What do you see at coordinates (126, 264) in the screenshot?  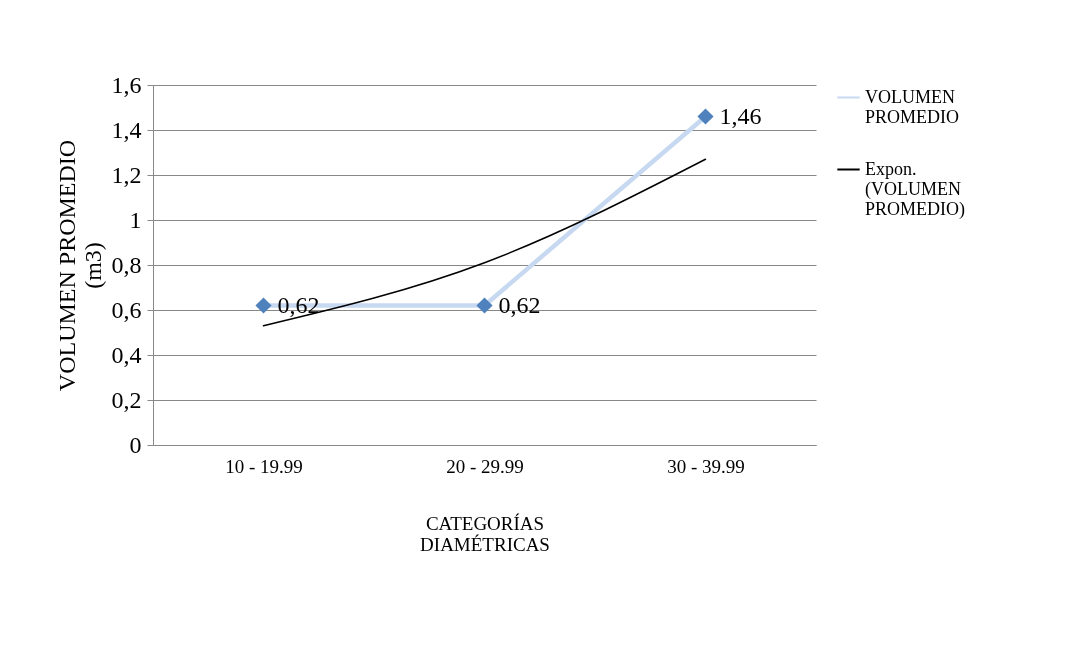 I see `y-tick-label: 0,8` at bounding box center [126, 264].